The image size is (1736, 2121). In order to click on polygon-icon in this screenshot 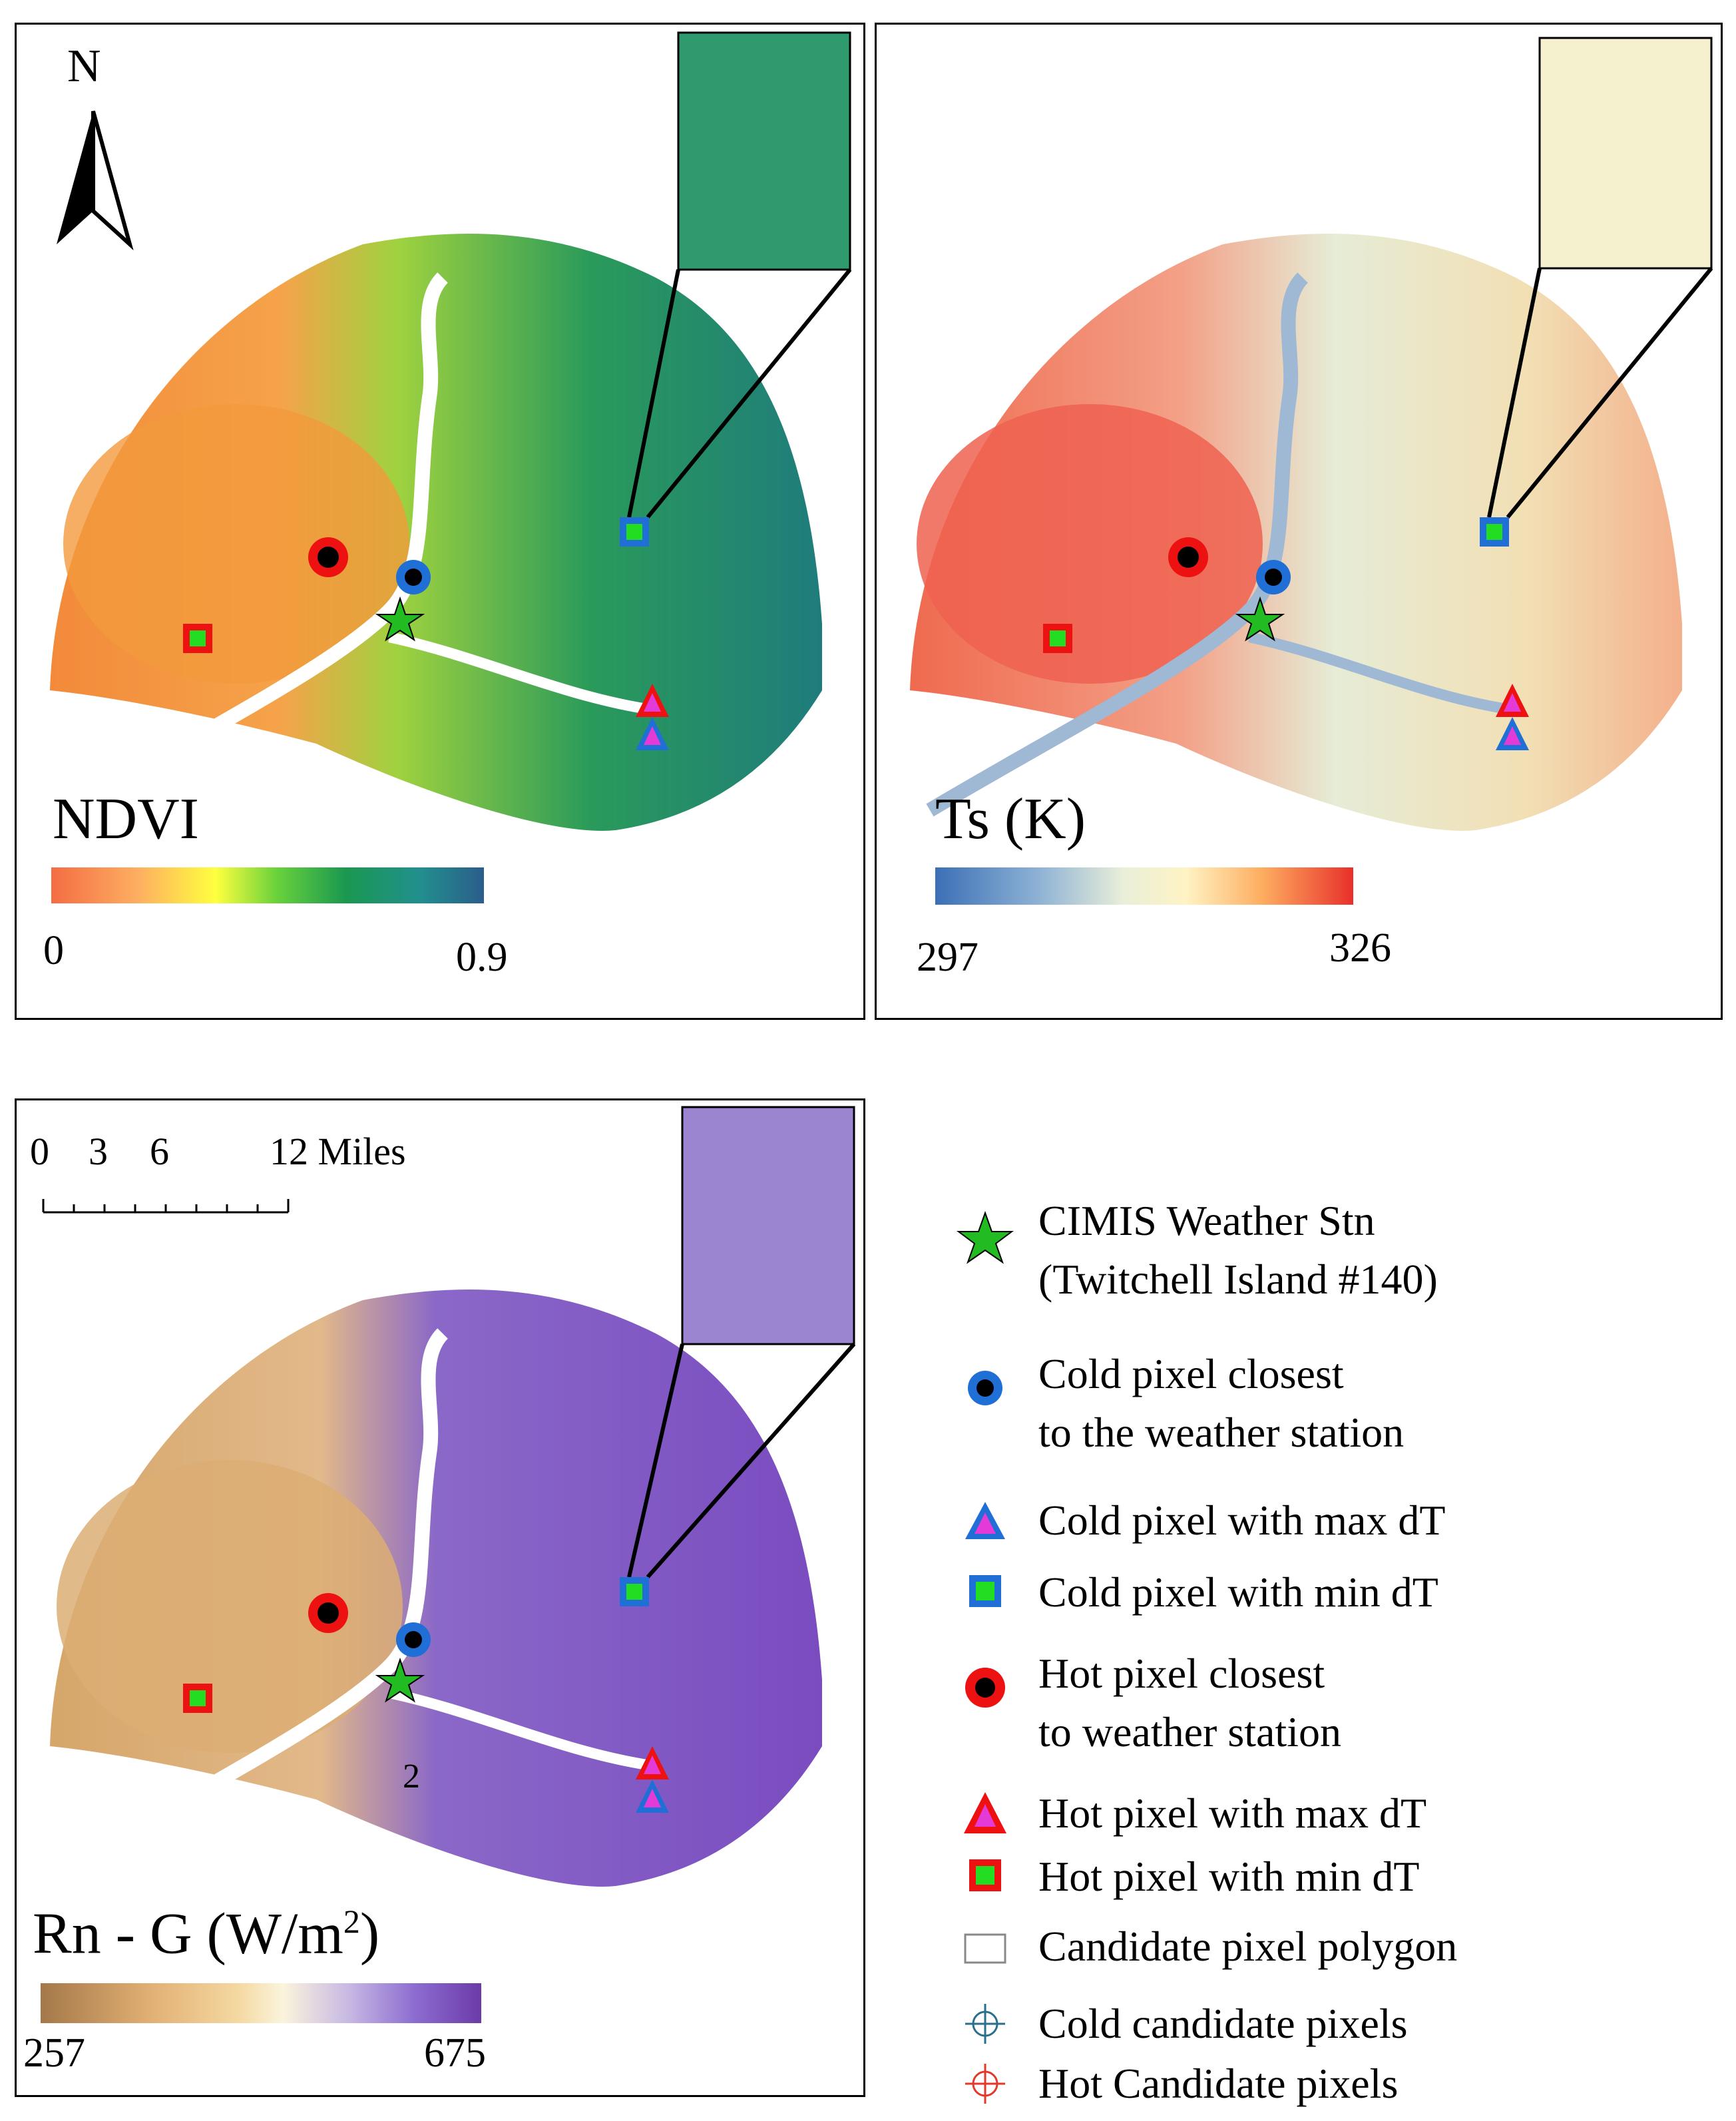, I will do `click(985, 1948)`.